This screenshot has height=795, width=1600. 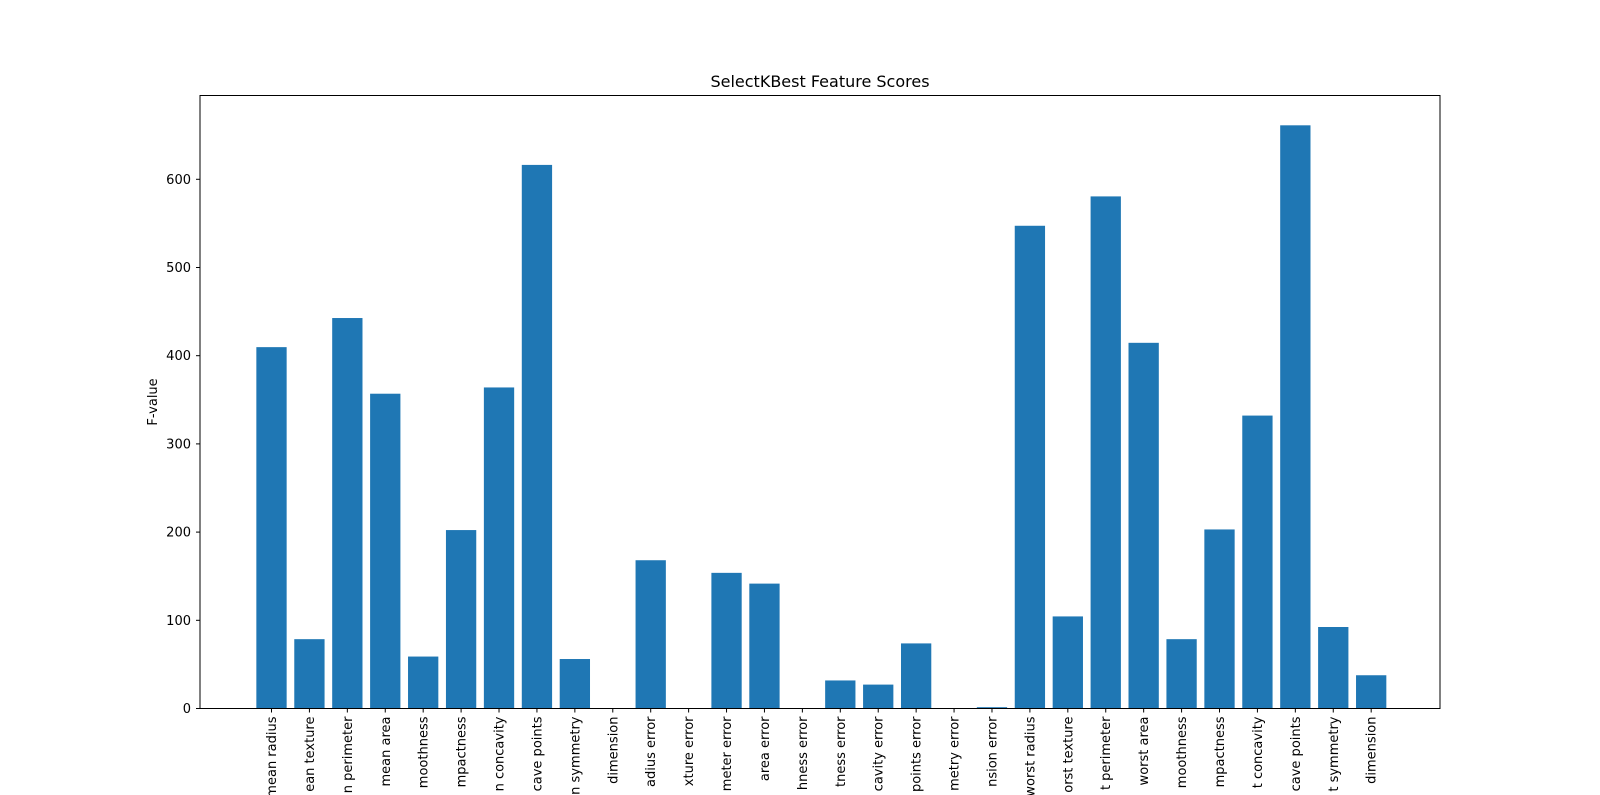 What do you see at coordinates (310, 754) in the screenshot?
I see `x-tick-label: ean texture` at bounding box center [310, 754].